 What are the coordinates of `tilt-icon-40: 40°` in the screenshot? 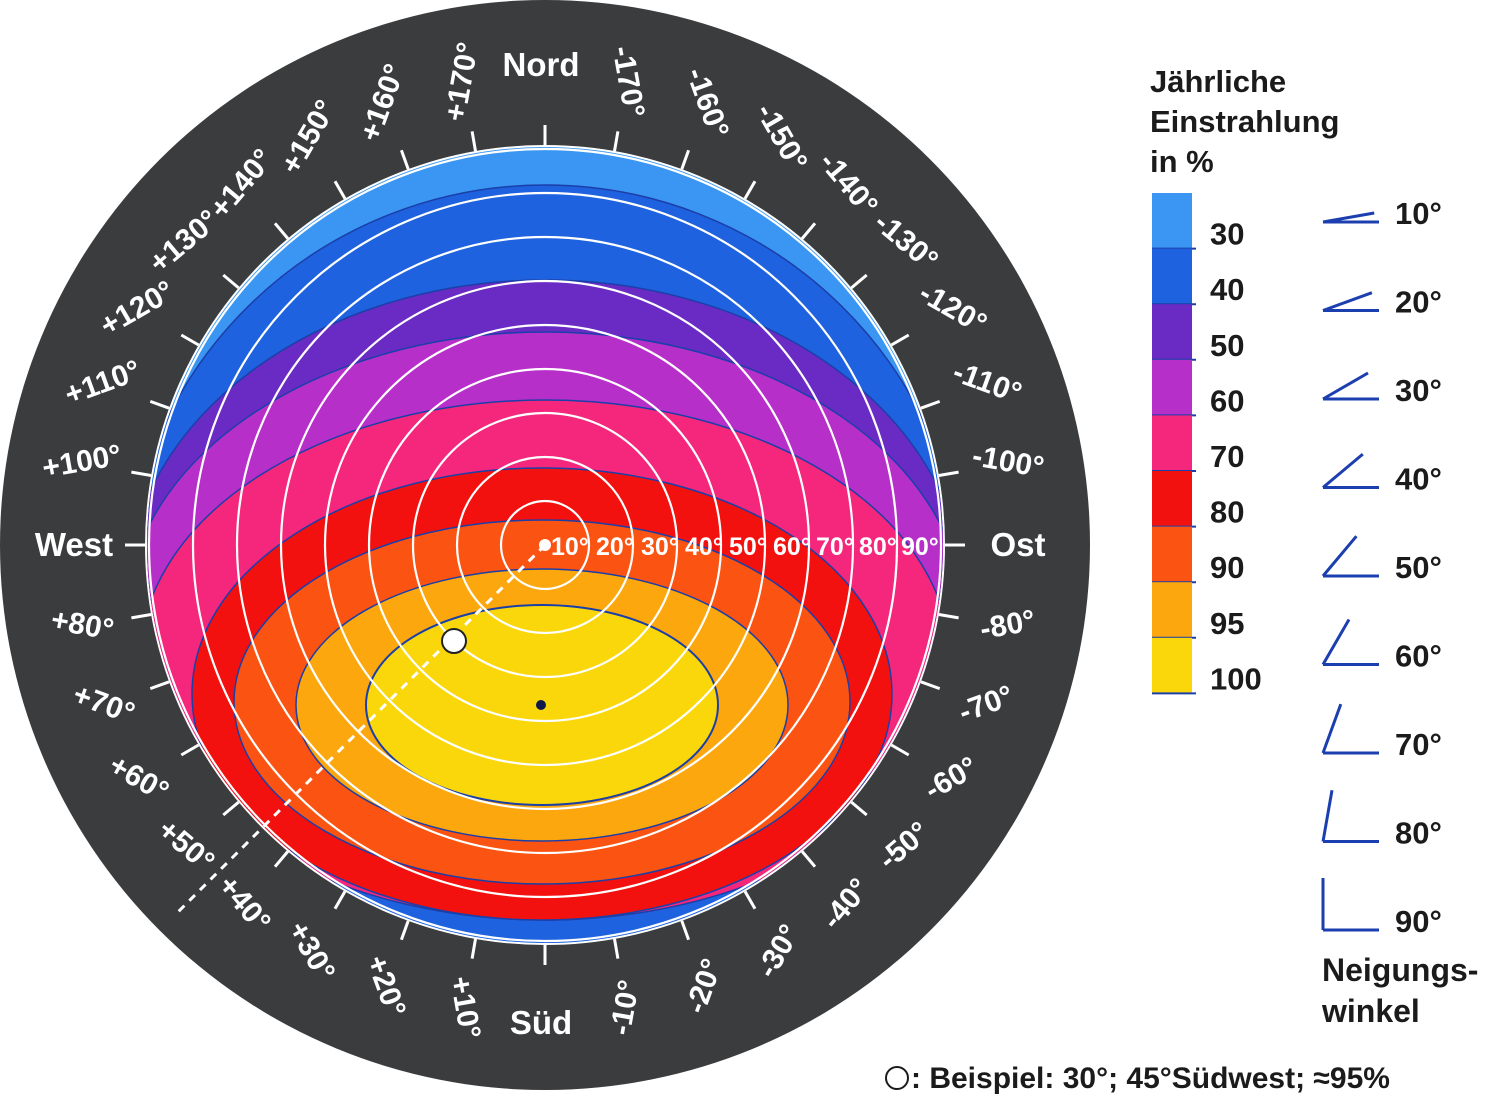 It's located at (1382, 474).